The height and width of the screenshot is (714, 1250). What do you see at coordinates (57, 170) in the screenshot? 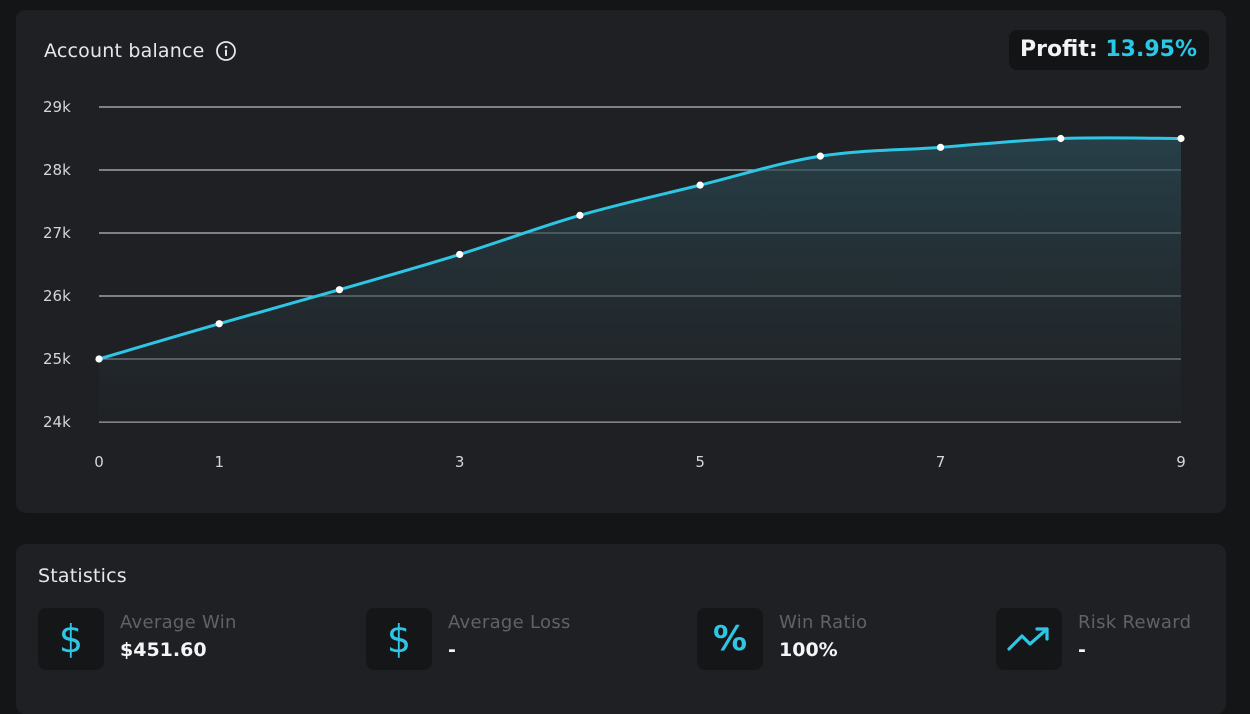
I see `y-tick-label: 28k` at bounding box center [57, 170].